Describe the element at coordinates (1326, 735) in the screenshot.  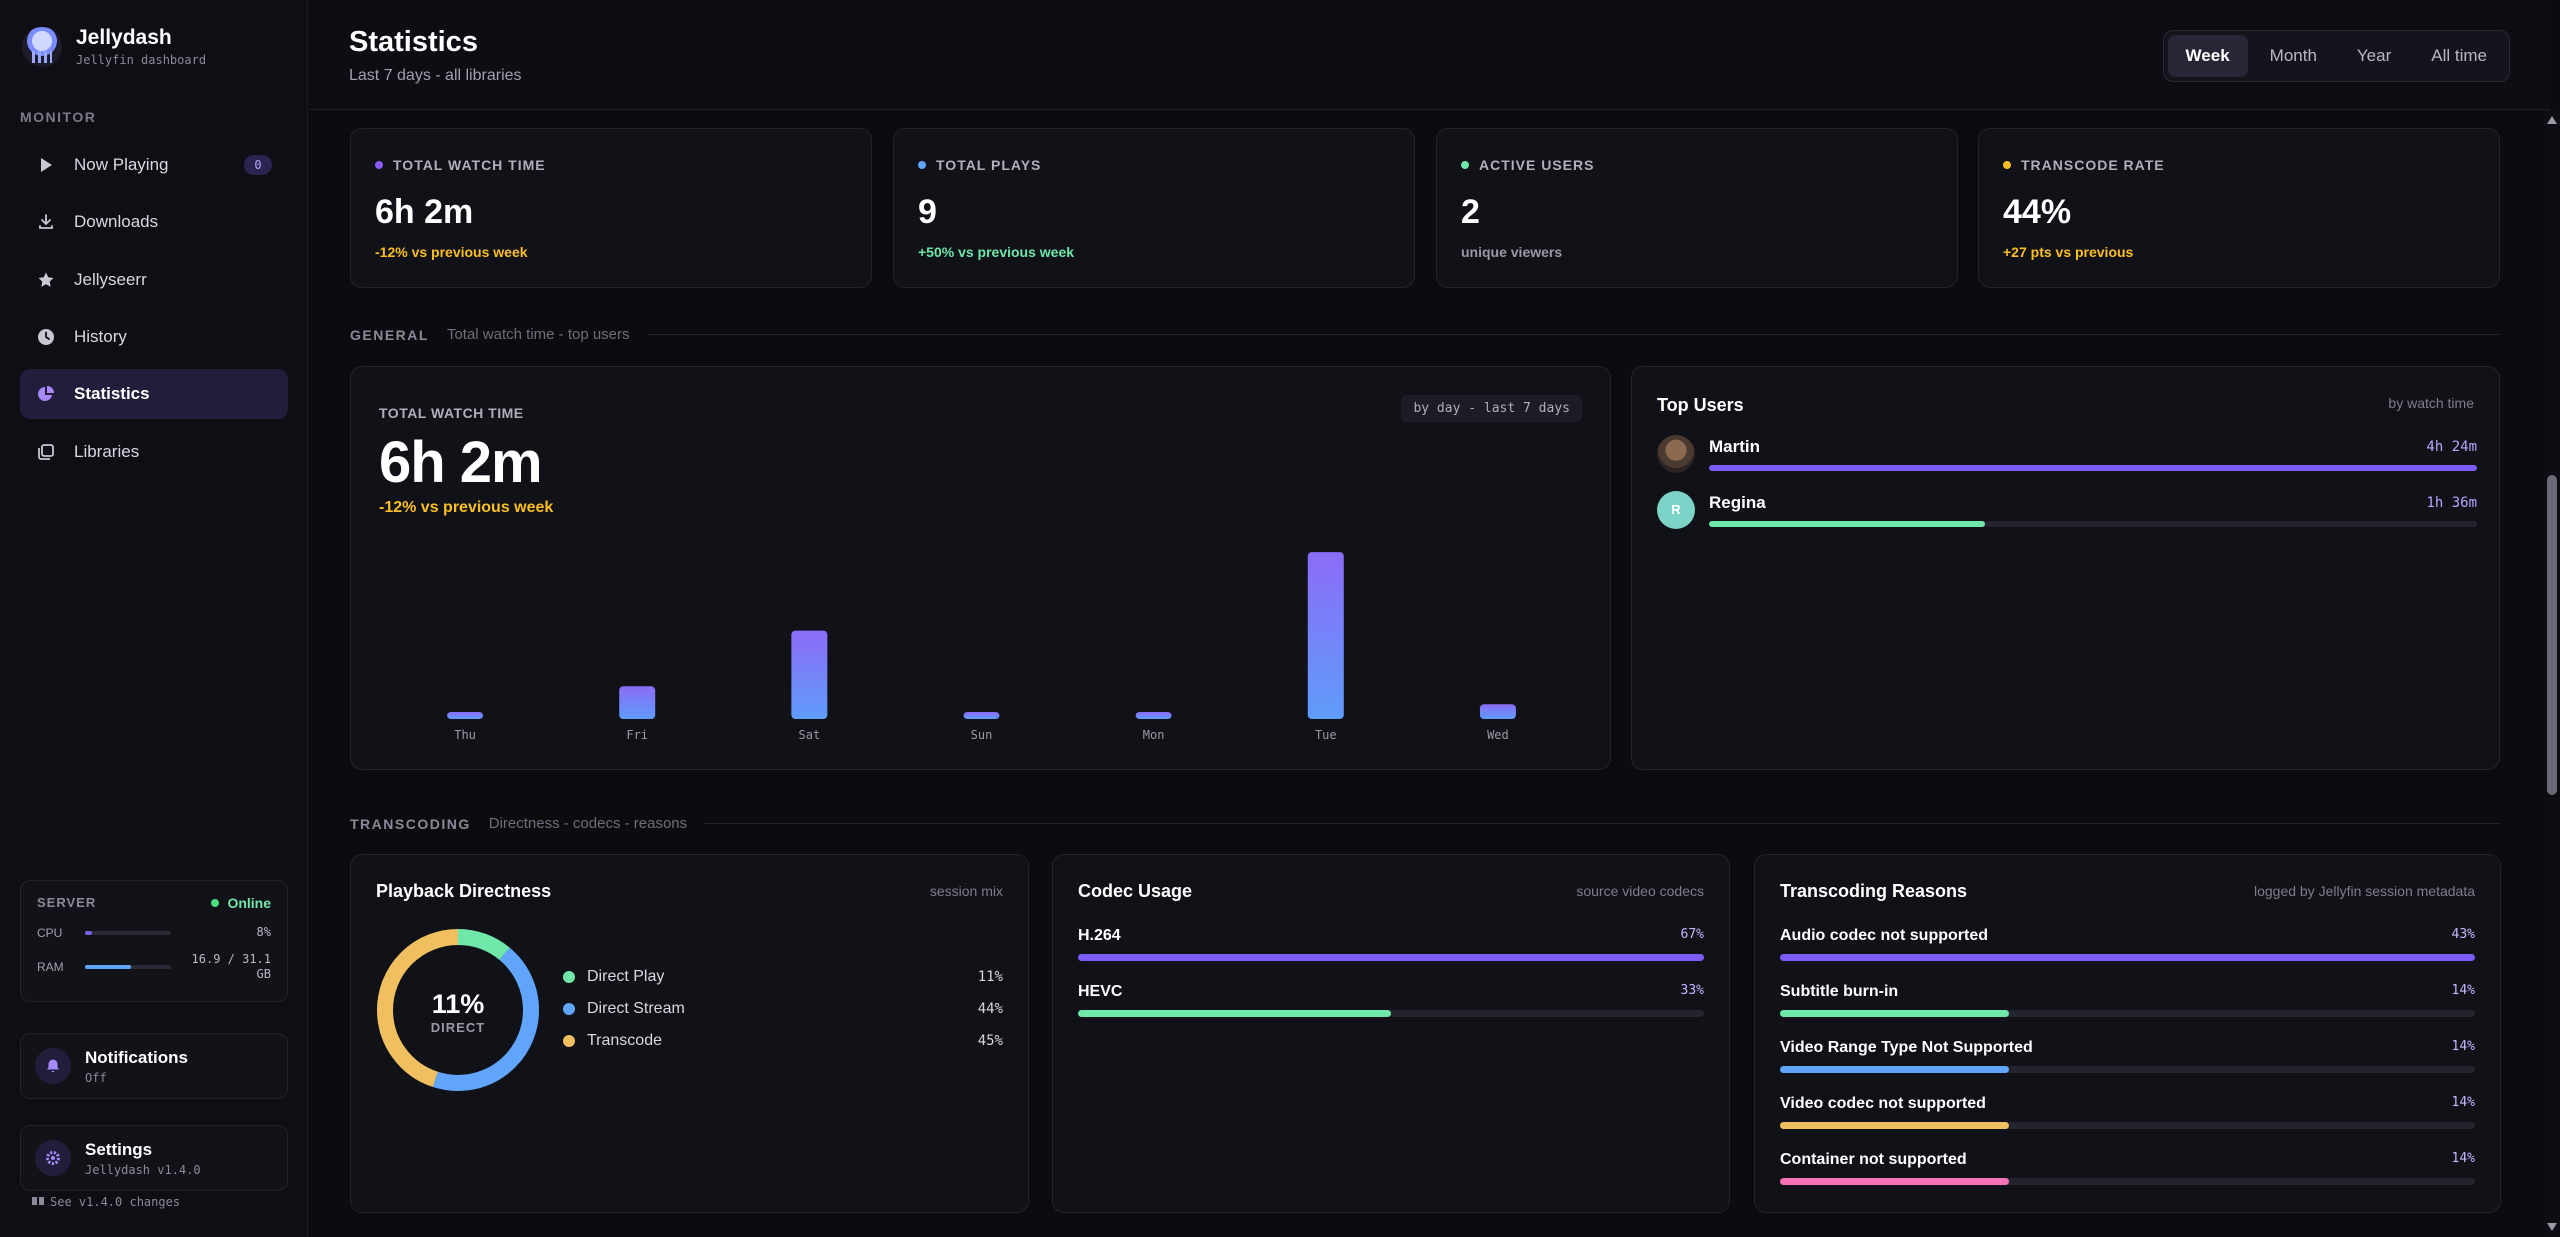
I see `chart-tick-label: Tue` at that location.